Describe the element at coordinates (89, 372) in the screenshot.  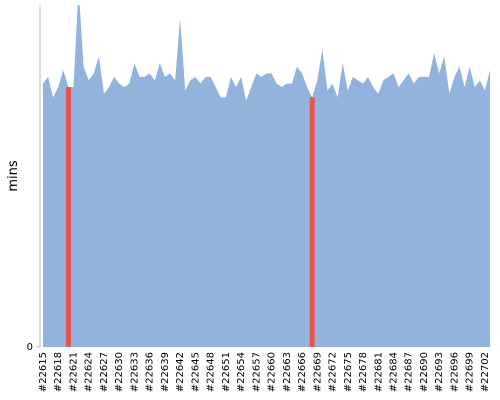
I see `x-tick-label: #22624` at that location.